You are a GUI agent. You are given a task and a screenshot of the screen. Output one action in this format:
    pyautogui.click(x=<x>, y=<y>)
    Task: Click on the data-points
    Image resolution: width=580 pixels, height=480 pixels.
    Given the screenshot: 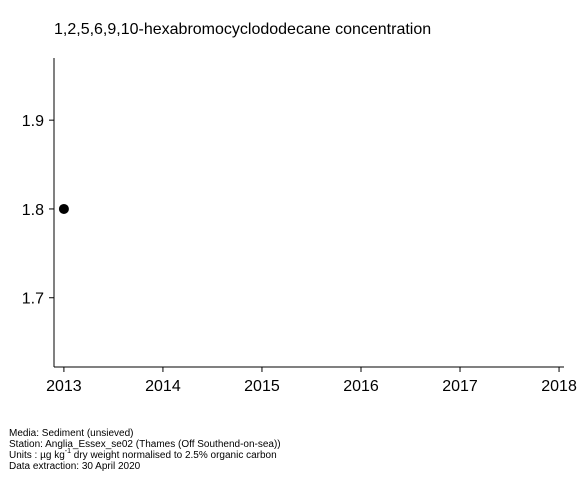 What is the action you would take?
    pyautogui.click(x=63, y=208)
    